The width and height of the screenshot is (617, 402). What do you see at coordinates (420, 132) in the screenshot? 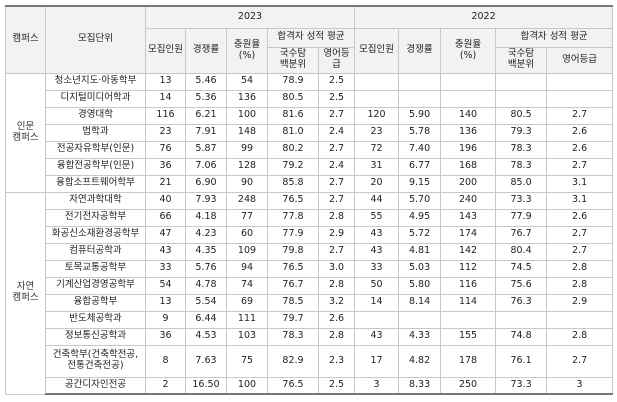
I see `data-cell: 5.78` at bounding box center [420, 132].